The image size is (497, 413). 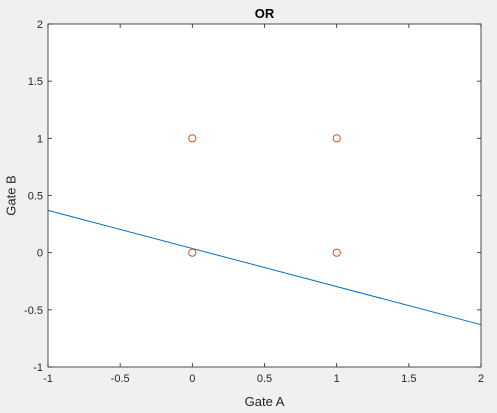 What do you see at coordinates (40, 139) in the screenshot?
I see `y-tick-label: 1` at bounding box center [40, 139].